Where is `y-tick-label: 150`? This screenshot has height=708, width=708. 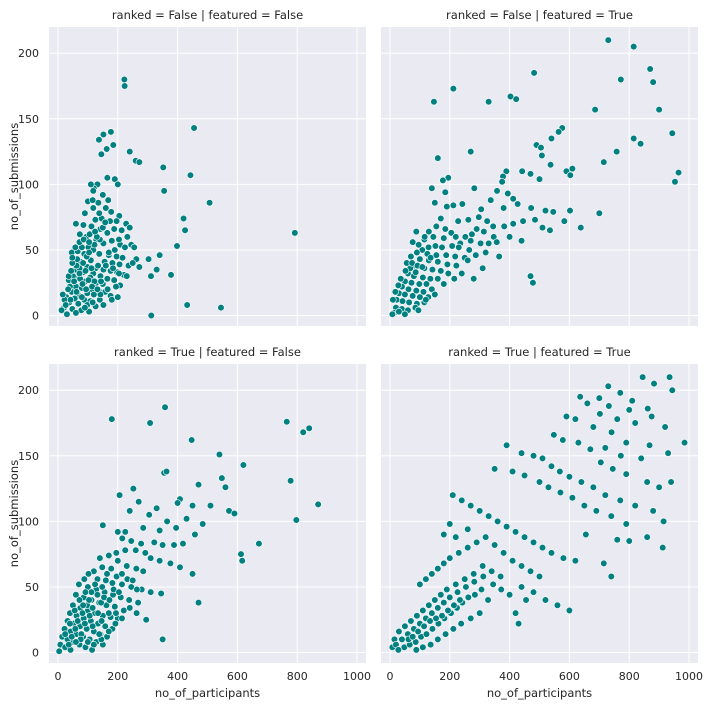 y-tick-label: 150 is located at coordinates (28, 456).